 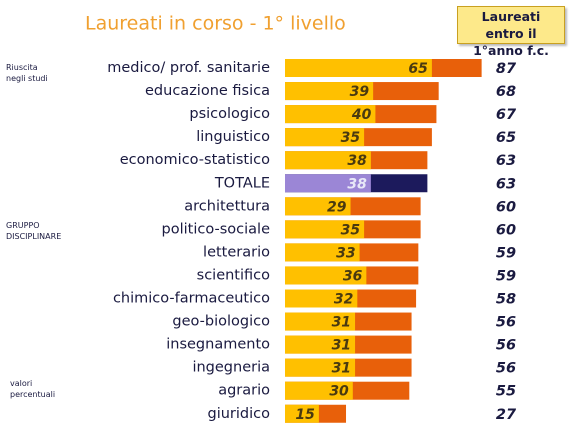 I want to click on annotation: GRUPPO DISCIPLINARE, so click(x=34, y=231).